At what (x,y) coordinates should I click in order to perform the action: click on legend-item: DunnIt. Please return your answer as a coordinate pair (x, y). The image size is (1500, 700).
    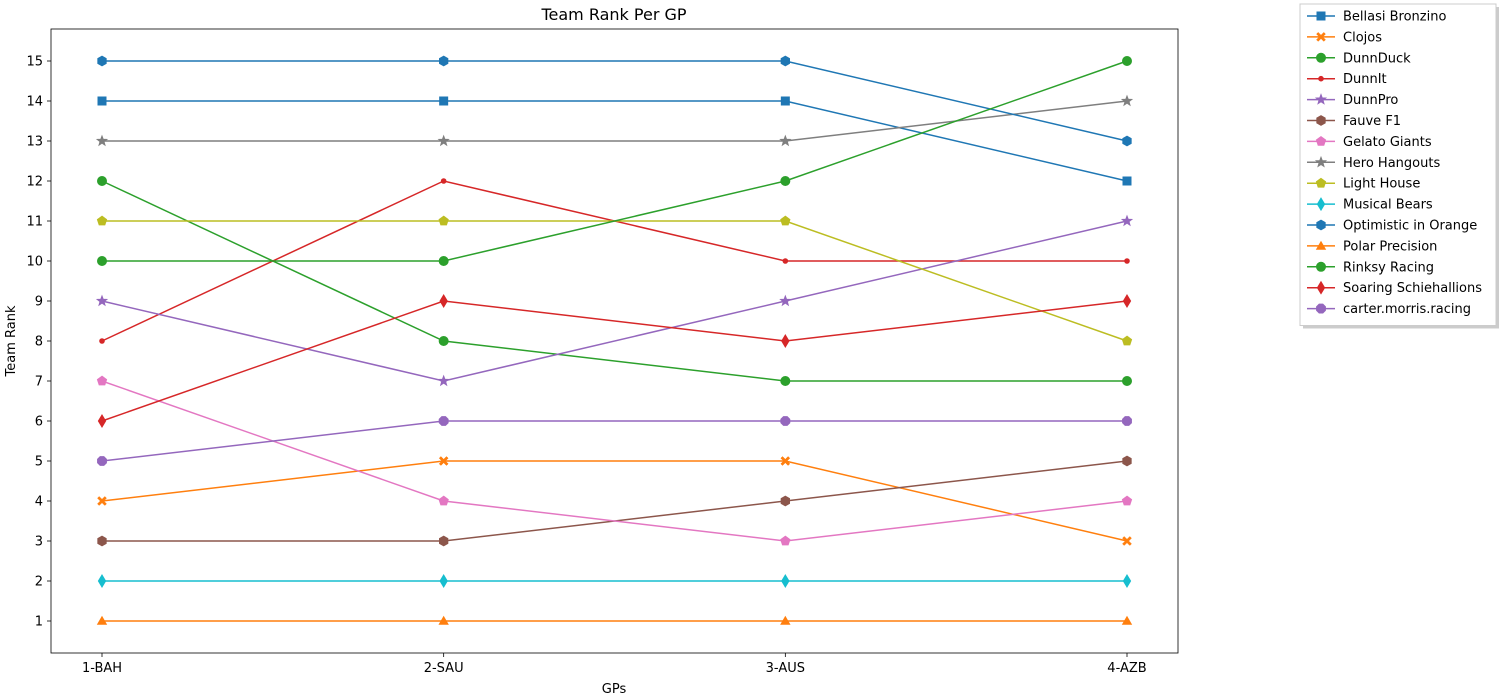
    Looking at the image, I should click on (1347, 79).